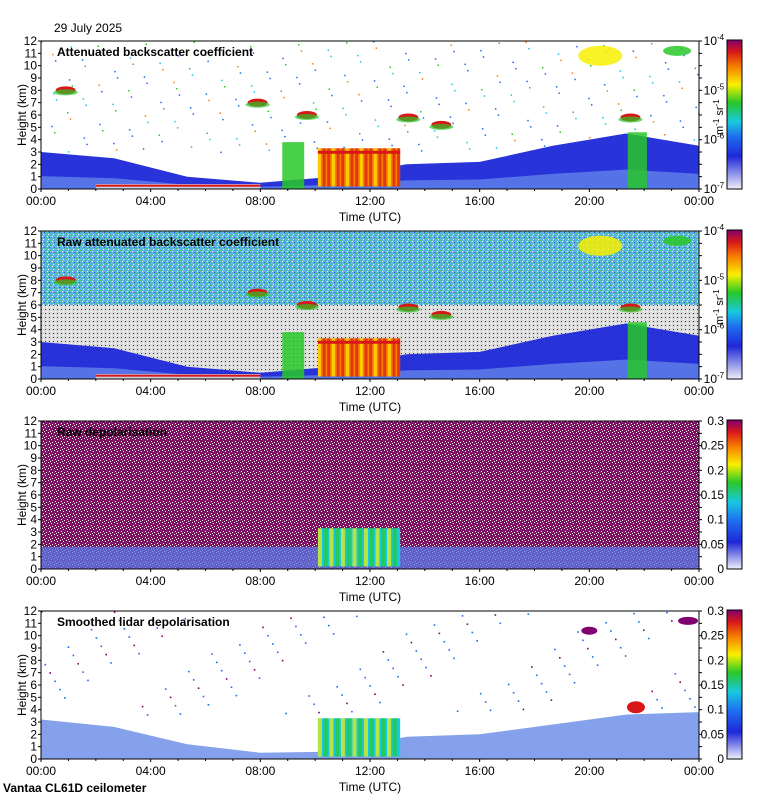  I want to click on colorbar-tick-label: 0, so click(720, 569).